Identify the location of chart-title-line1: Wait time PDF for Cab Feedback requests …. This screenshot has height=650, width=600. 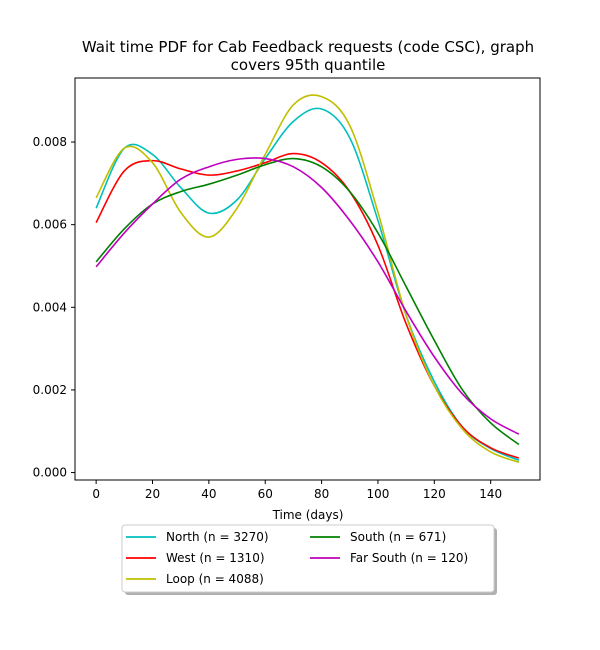
(308, 47).